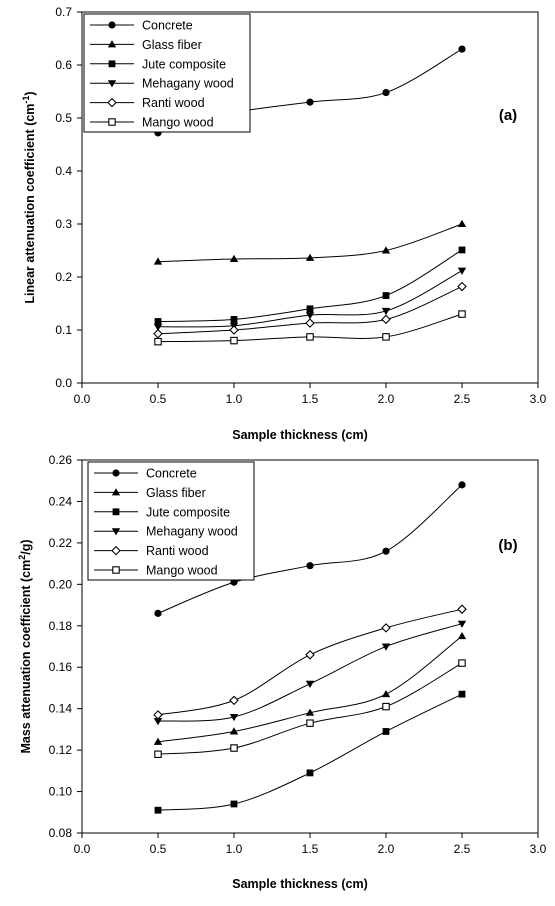 Image resolution: width=555 pixels, height=906 pixels. What do you see at coordinates (63, 118) in the screenshot?
I see `y-tick-label: 0.5` at bounding box center [63, 118].